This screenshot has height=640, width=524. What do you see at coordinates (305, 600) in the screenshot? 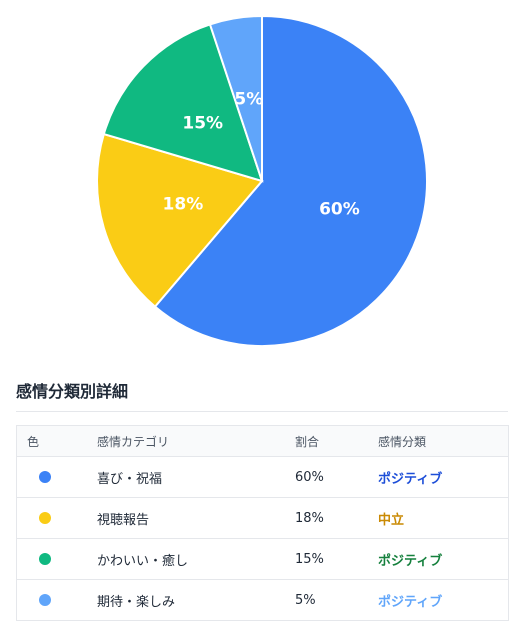
I see `ratio-cell: 5%` at bounding box center [305, 600].